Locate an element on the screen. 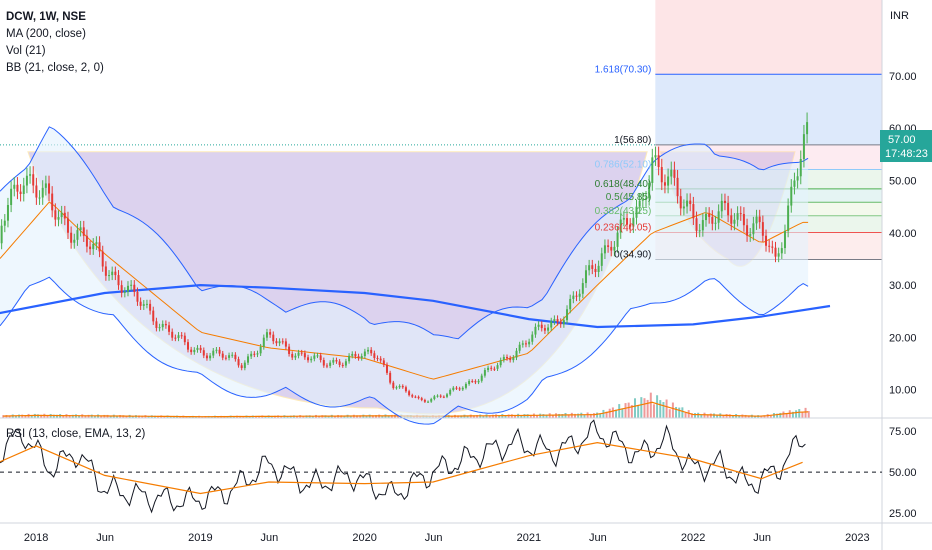 The height and width of the screenshot is (550, 932). symbol-legend: DCW, 1W, NSE is located at coordinates (46, 17).